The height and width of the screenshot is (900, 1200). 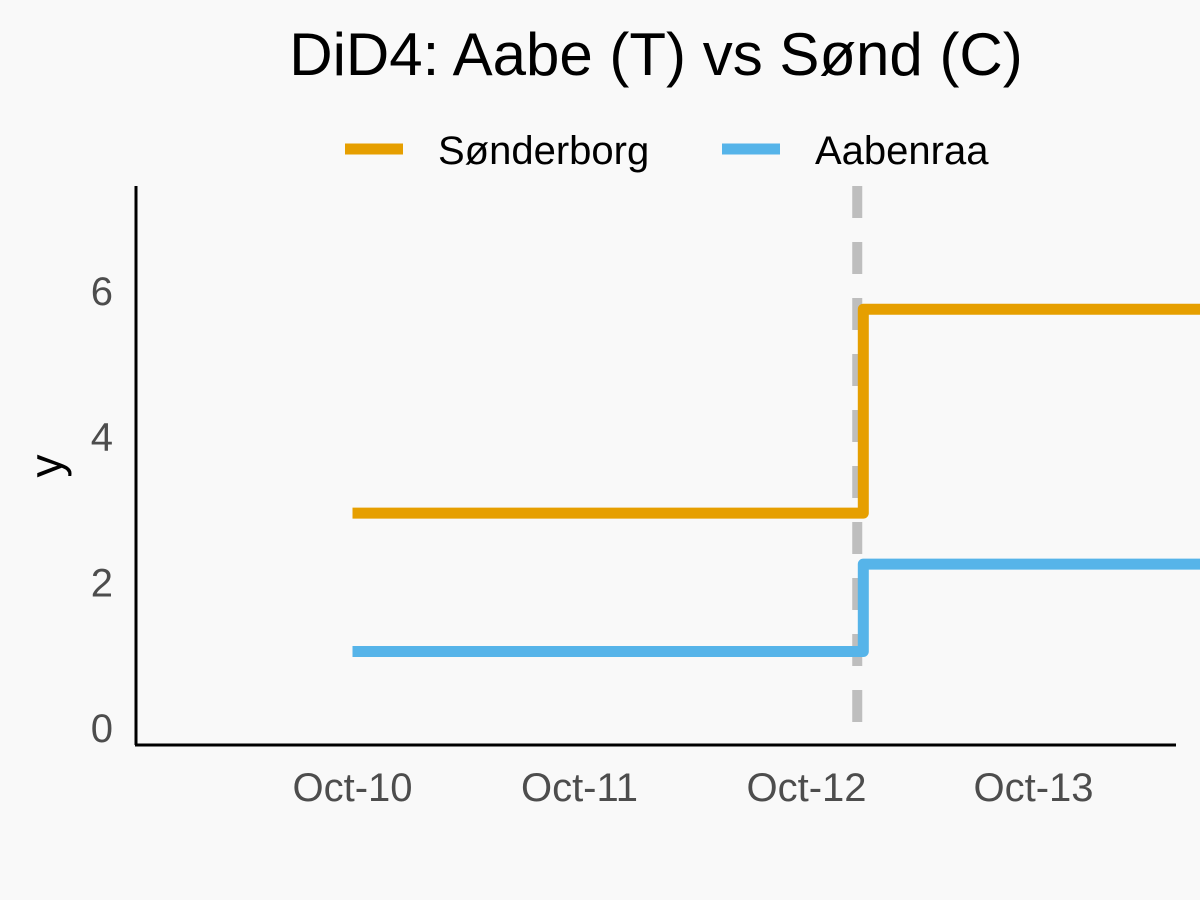 I want to click on y-tick-label: 6, so click(x=102, y=292).